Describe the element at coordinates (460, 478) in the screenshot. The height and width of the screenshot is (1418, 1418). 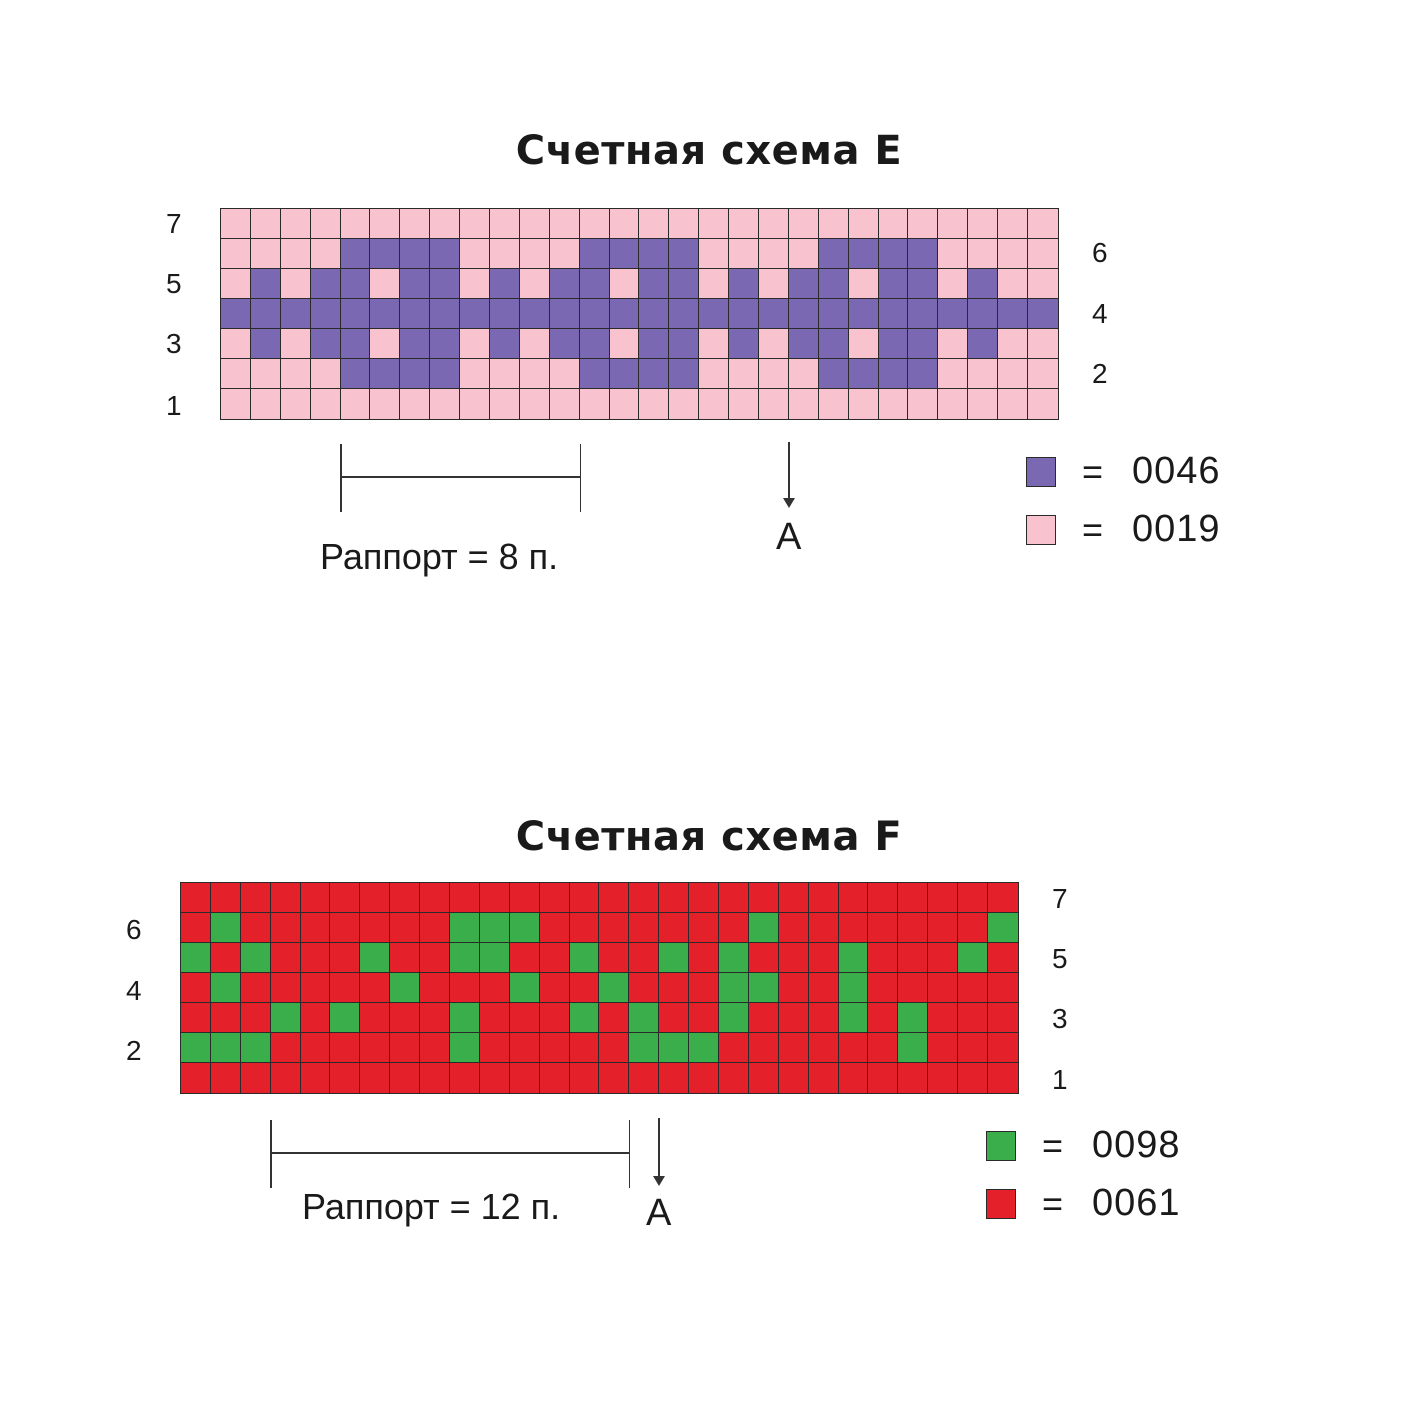
I see `chart-e-rapport-bracket` at that location.